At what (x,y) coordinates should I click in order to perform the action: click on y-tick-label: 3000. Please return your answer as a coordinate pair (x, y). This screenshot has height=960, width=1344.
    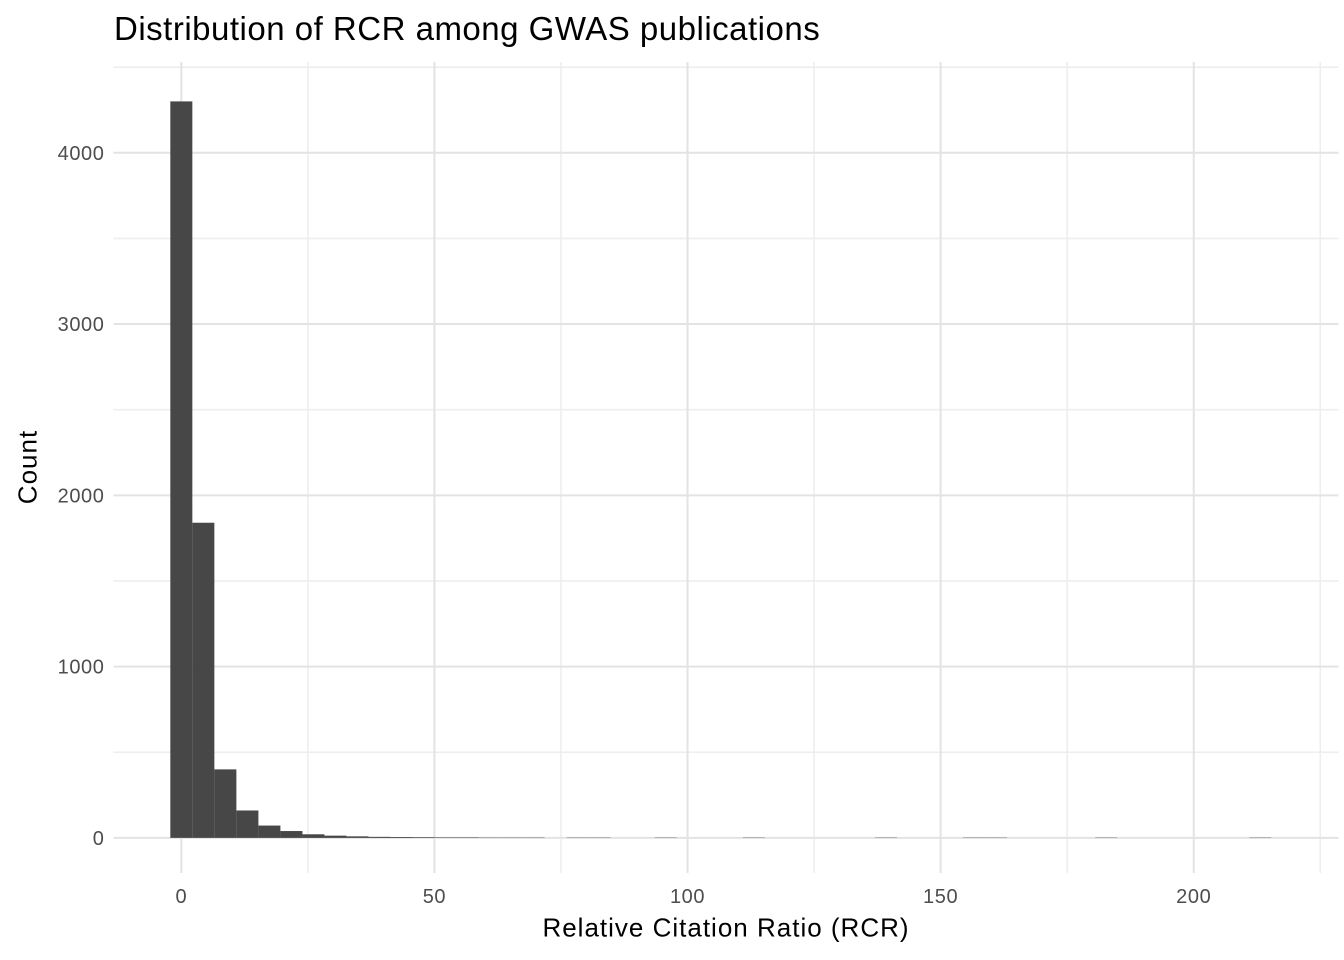
    Looking at the image, I should click on (81, 325).